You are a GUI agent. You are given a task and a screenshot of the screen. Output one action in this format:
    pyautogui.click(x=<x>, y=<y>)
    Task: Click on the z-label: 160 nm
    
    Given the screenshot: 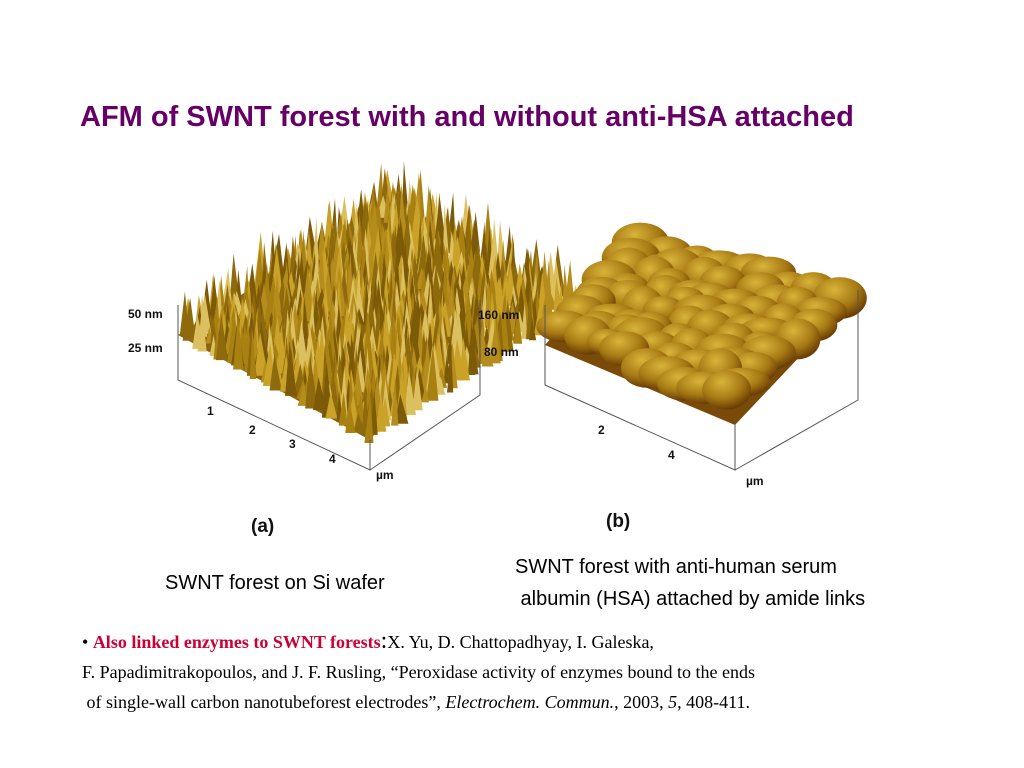 What is the action you would take?
    pyautogui.click(x=498, y=315)
    